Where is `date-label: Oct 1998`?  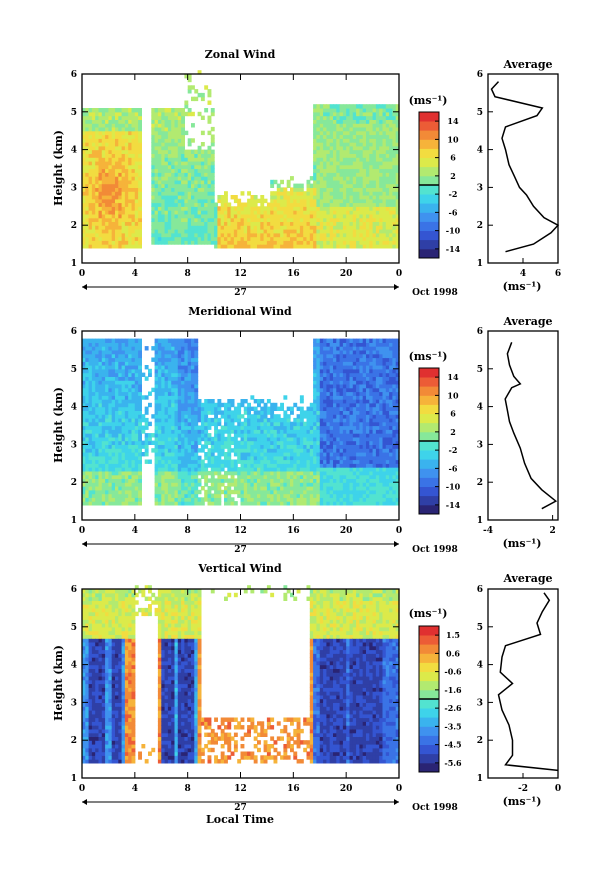 date-label: Oct 1998 is located at coordinates (435, 293).